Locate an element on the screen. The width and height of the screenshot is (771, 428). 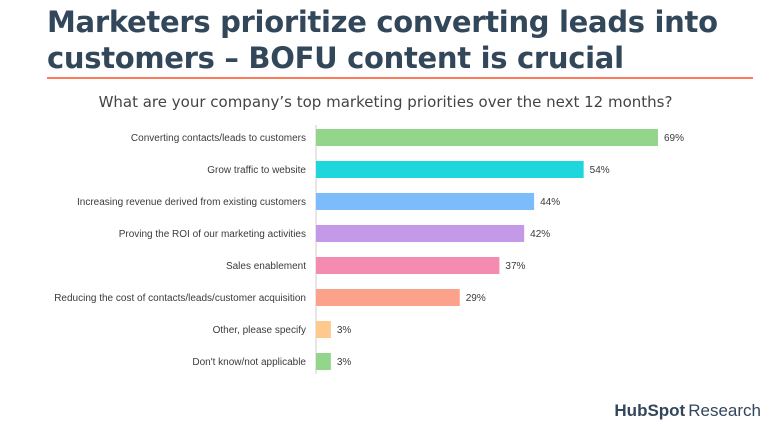
brand-suffix: Research is located at coordinates (724, 410).